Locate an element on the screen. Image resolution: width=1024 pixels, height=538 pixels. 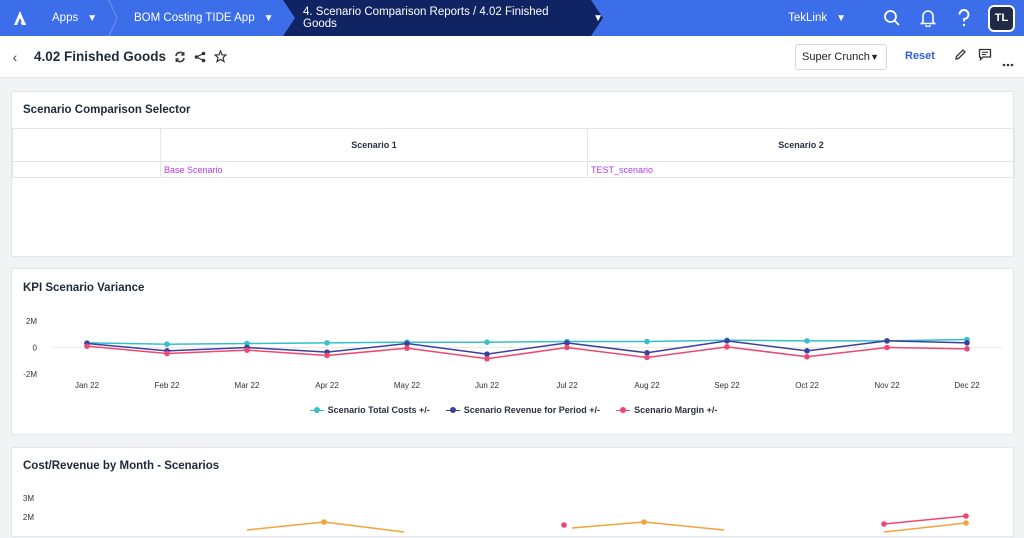
x-tick-label: Aug 22 is located at coordinates (647, 385).